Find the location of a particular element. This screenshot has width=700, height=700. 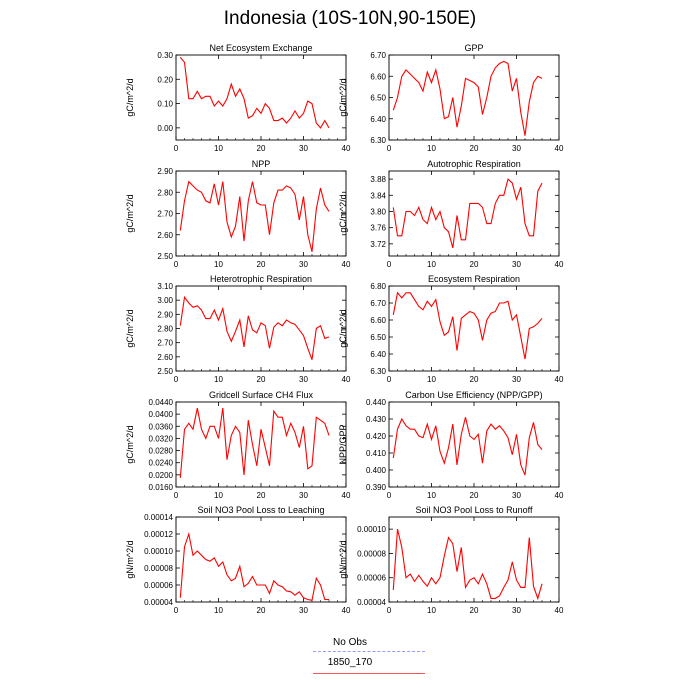

legend-line-model is located at coordinates (369, 673).